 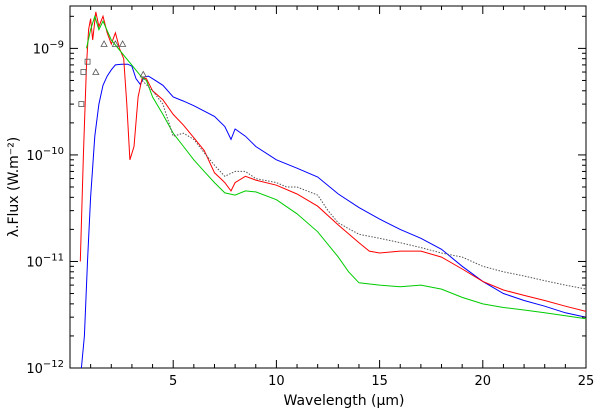 What do you see at coordinates (586, 381) in the screenshot?
I see `x-tick-label: 25` at bounding box center [586, 381].